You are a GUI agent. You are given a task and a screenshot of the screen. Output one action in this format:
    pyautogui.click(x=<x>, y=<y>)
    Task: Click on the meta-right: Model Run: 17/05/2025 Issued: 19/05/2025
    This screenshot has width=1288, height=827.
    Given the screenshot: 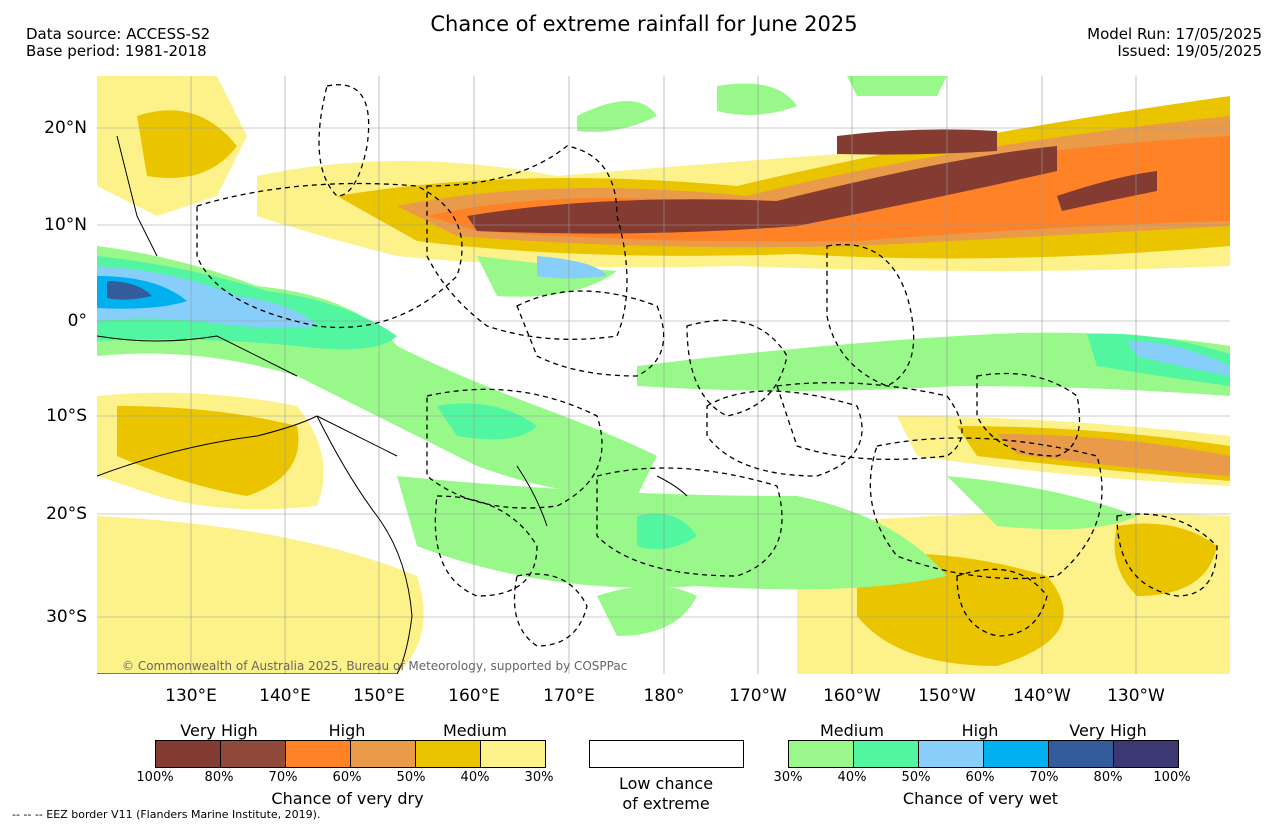 What is the action you would take?
    pyautogui.click(x=1174, y=43)
    